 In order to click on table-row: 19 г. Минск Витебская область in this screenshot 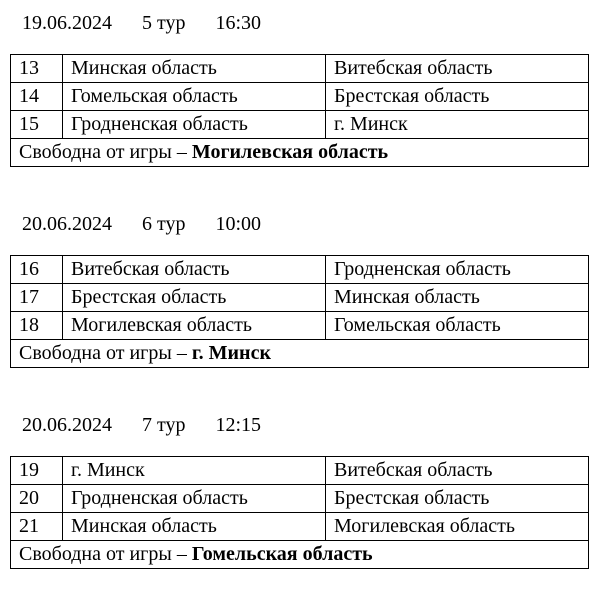, I will do `click(299, 470)`.